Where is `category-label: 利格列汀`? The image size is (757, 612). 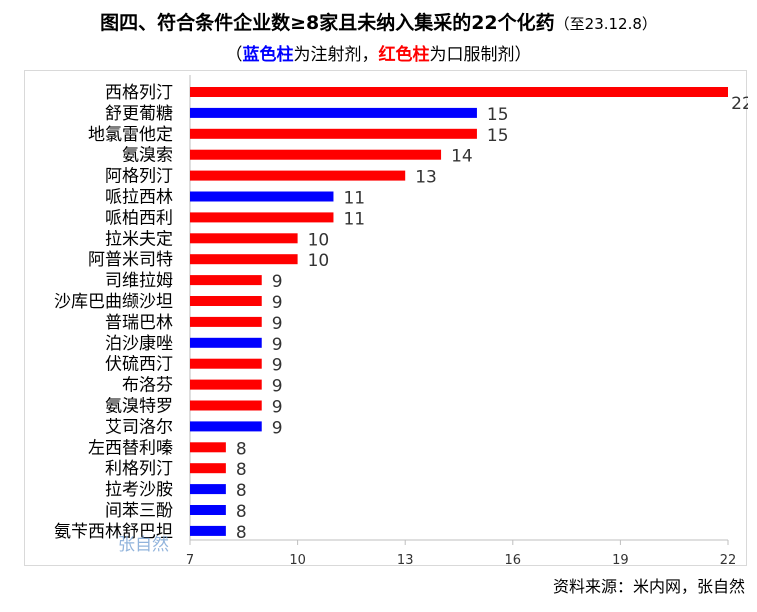
category-label: 利格列汀 is located at coordinates (139, 469).